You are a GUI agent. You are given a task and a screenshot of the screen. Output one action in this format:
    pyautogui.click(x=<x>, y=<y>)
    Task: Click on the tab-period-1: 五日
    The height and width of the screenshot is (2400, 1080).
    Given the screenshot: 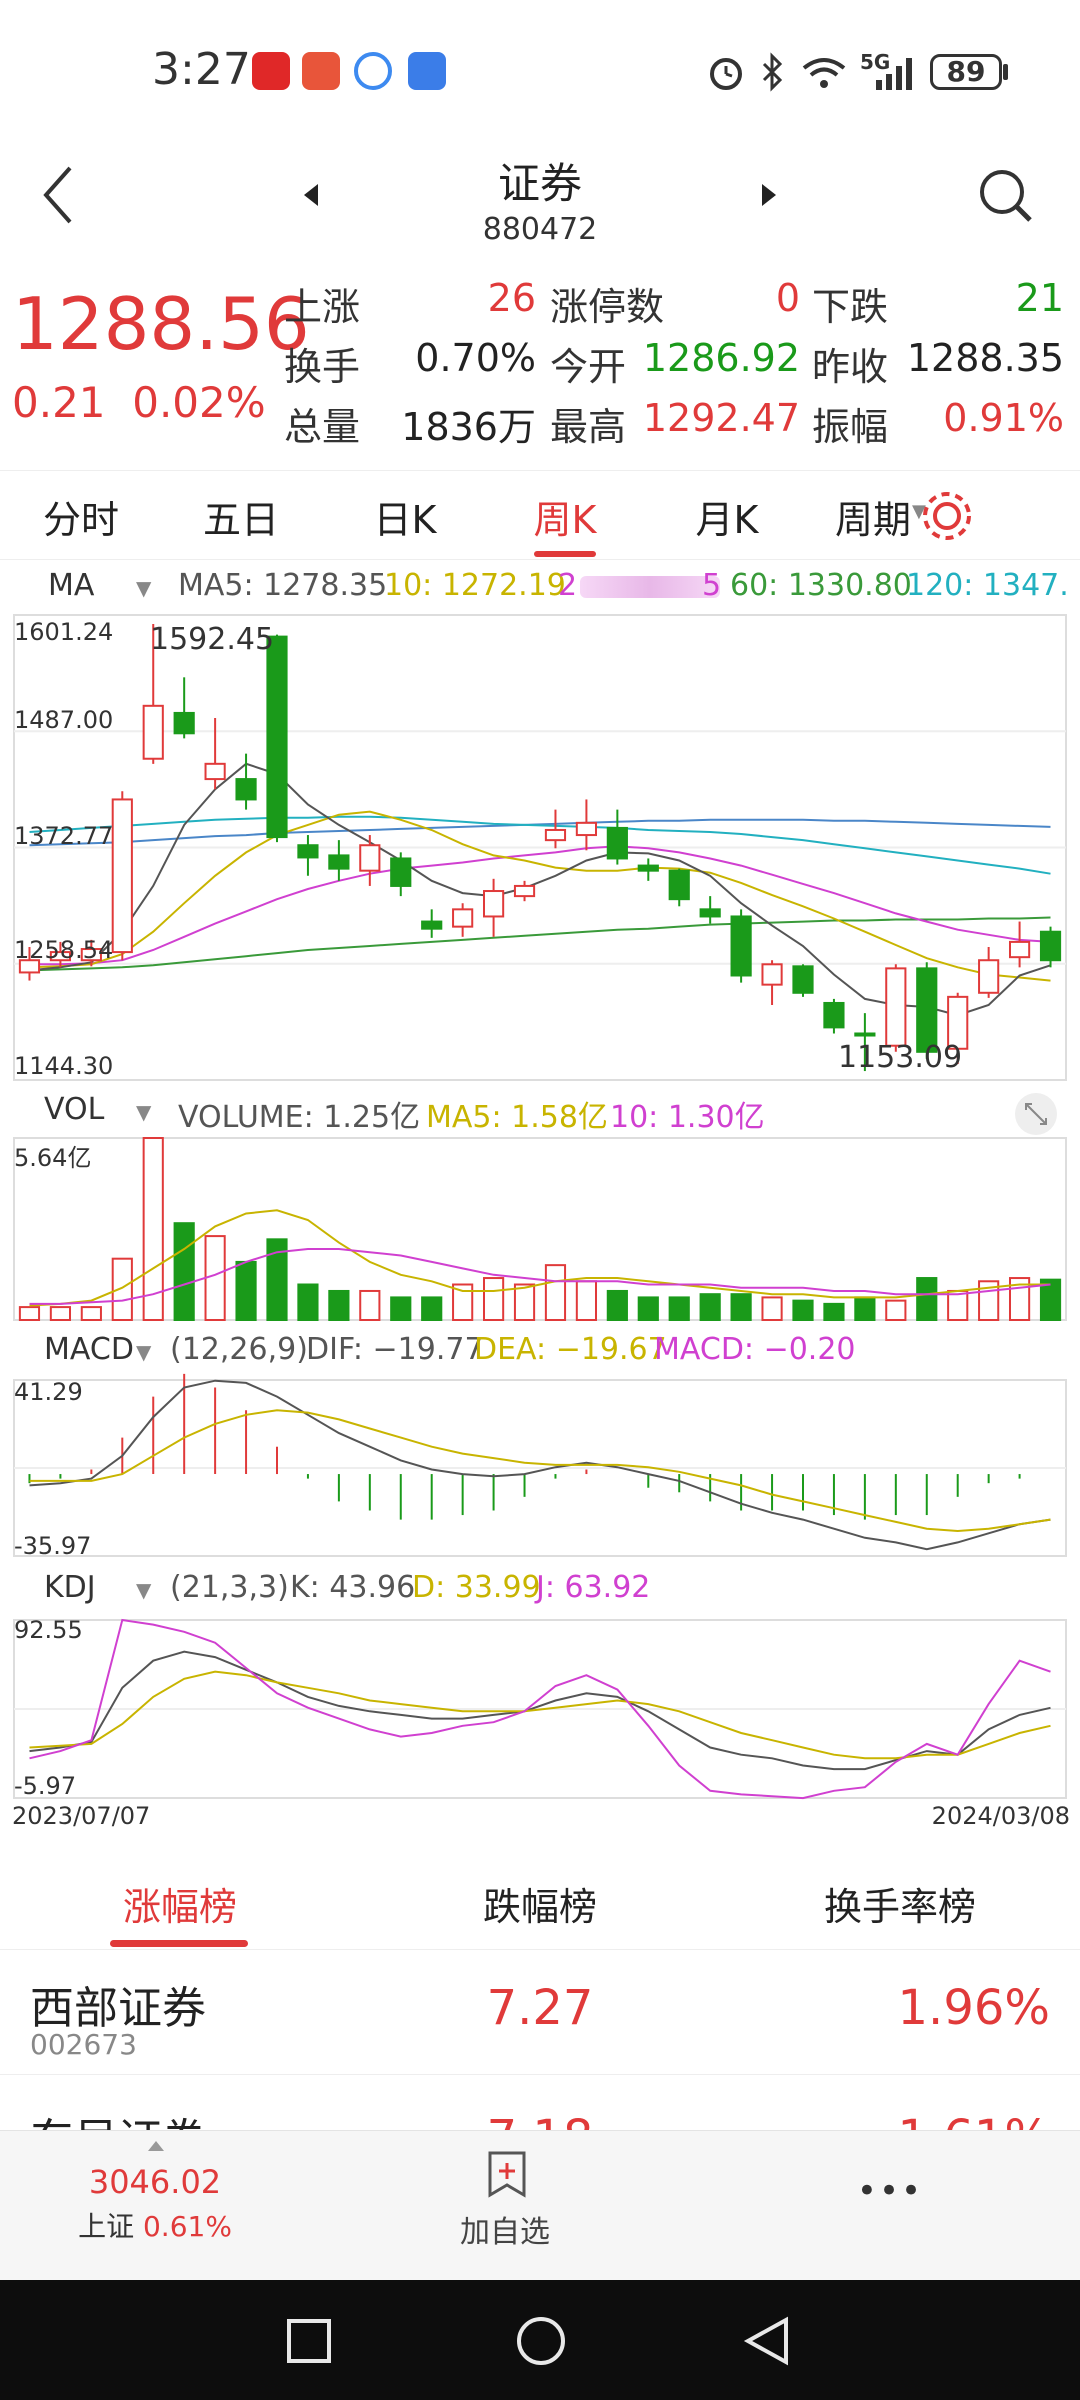 What is the action you would take?
    pyautogui.click(x=240, y=520)
    